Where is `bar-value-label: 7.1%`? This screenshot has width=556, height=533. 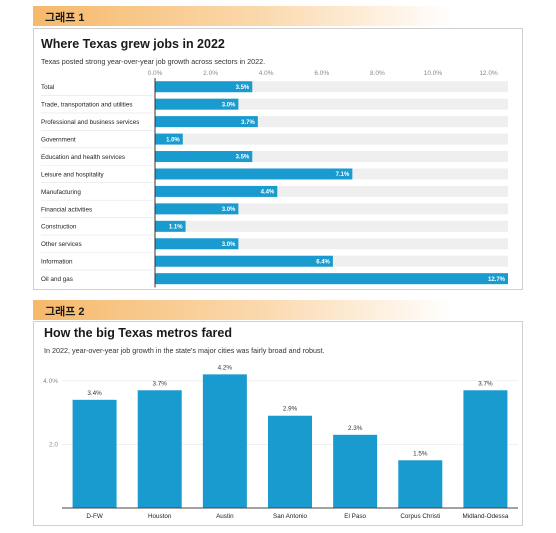
bar-value-label: 7.1% is located at coordinates (343, 175).